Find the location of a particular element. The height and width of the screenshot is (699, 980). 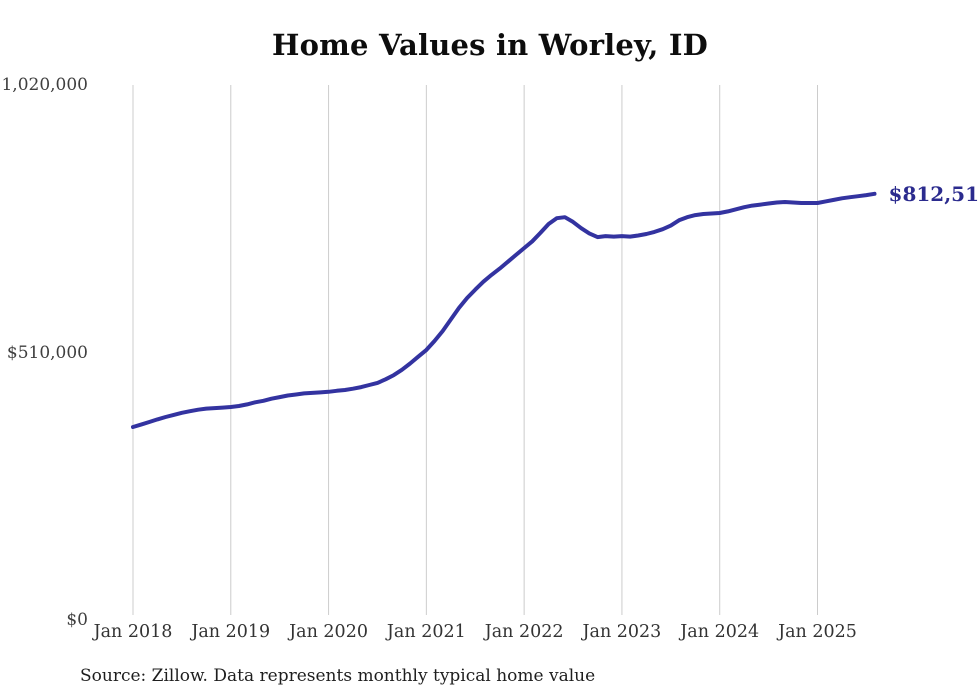

x-axis-tick-label: Jan 2021 is located at coordinates (426, 632).